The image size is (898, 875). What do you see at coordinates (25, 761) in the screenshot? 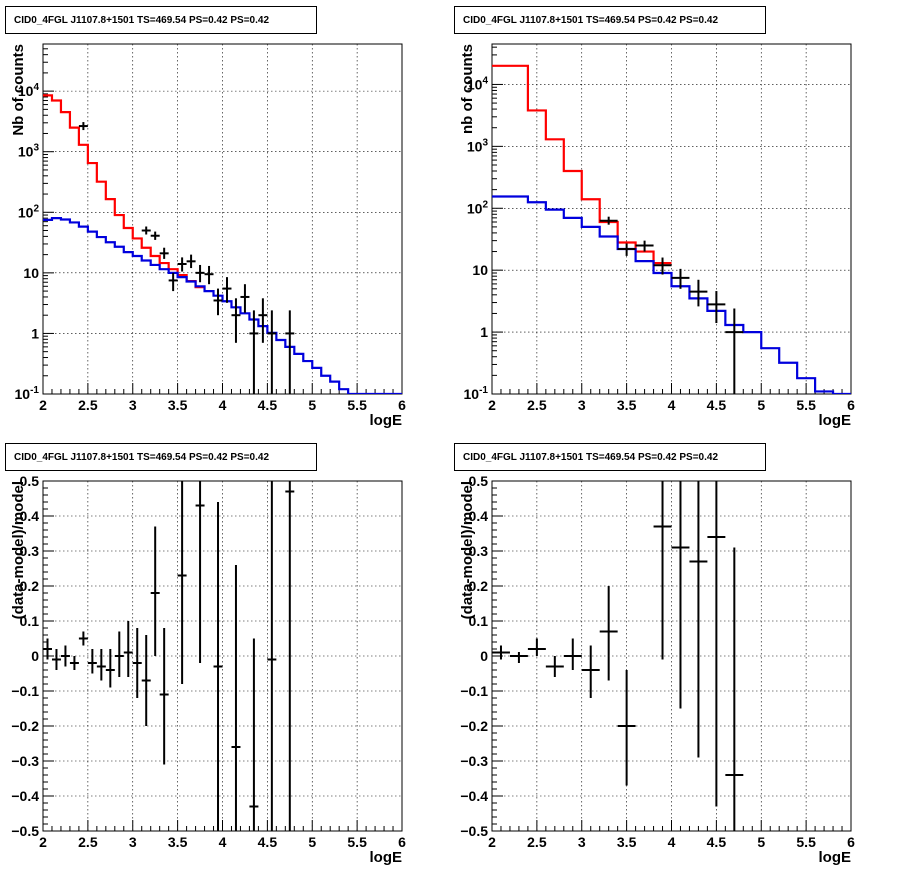
I see `y-tick-label: −0.3` at bounding box center [25, 761].